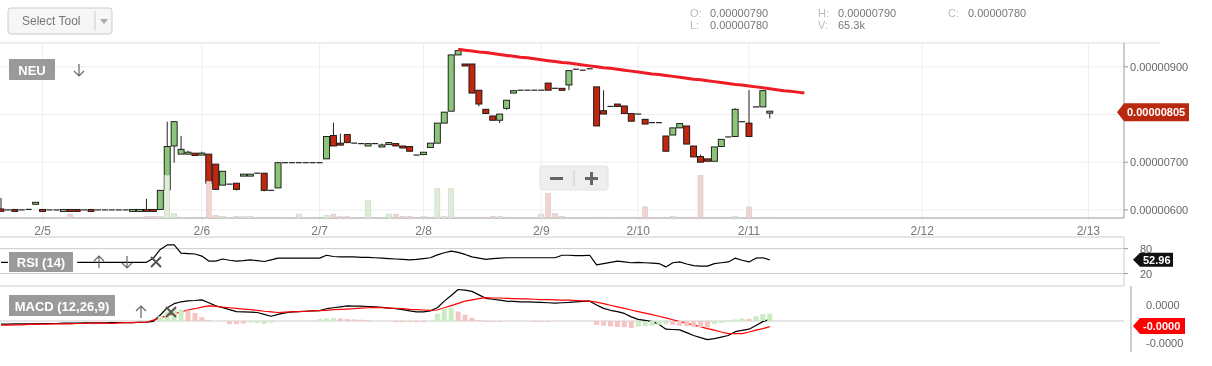 This screenshot has height=366, width=1212. What do you see at coordinates (202, 231) in the screenshot?
I see `x-tick-label: 2/6` at bounding box center [202, 231].